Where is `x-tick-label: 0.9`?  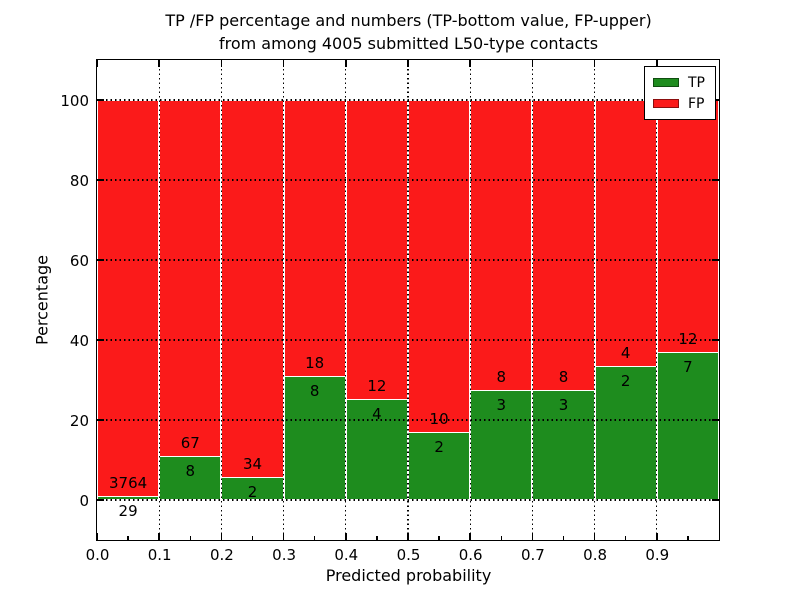 x-tick-label: 0.9 is located at coordinates (657, 555).